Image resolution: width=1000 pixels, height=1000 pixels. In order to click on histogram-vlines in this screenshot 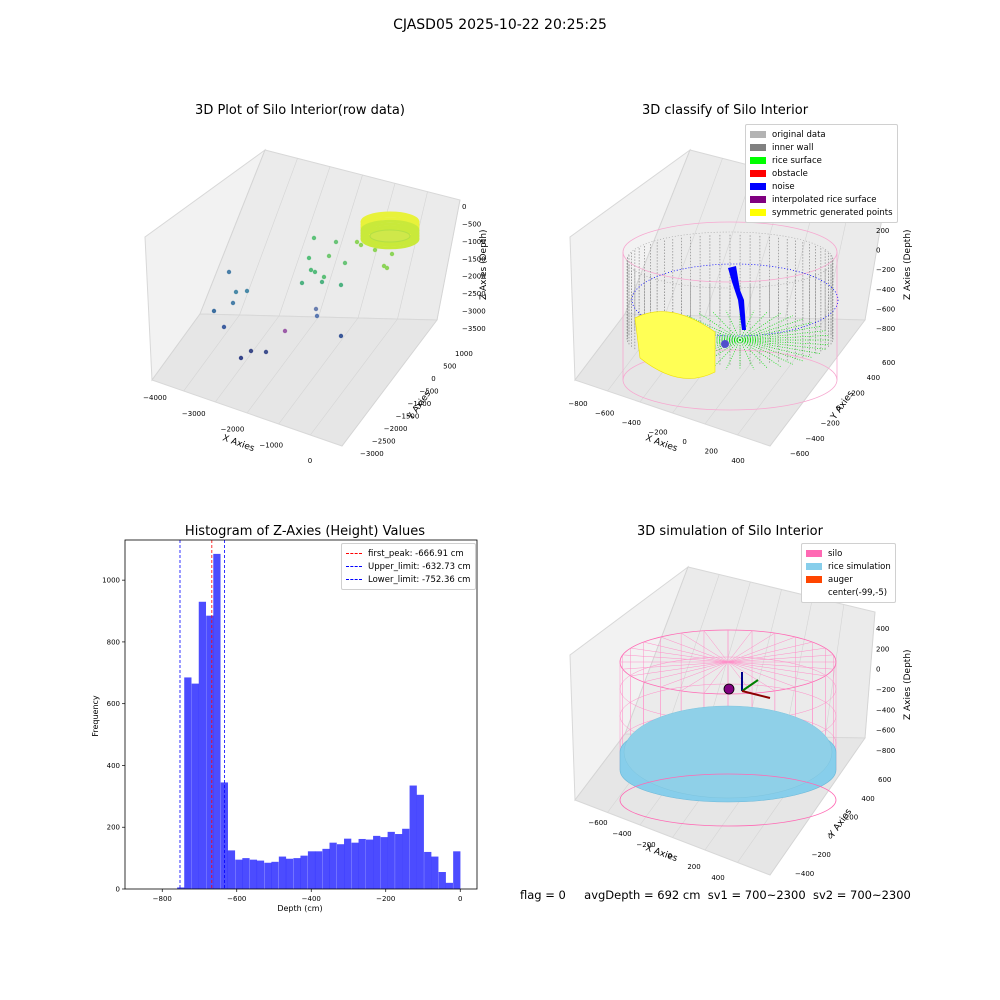, I will do `click(202, 714)`.